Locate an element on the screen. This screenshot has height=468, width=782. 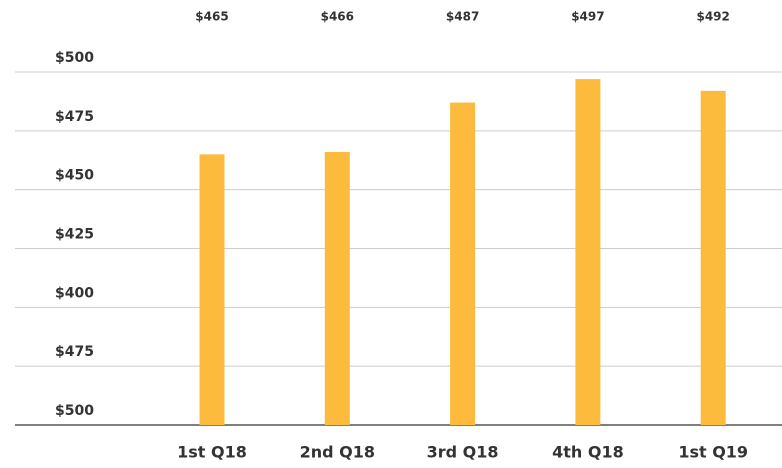
x-tick-label: 1st Q18 is located at coordinates (212, 452).